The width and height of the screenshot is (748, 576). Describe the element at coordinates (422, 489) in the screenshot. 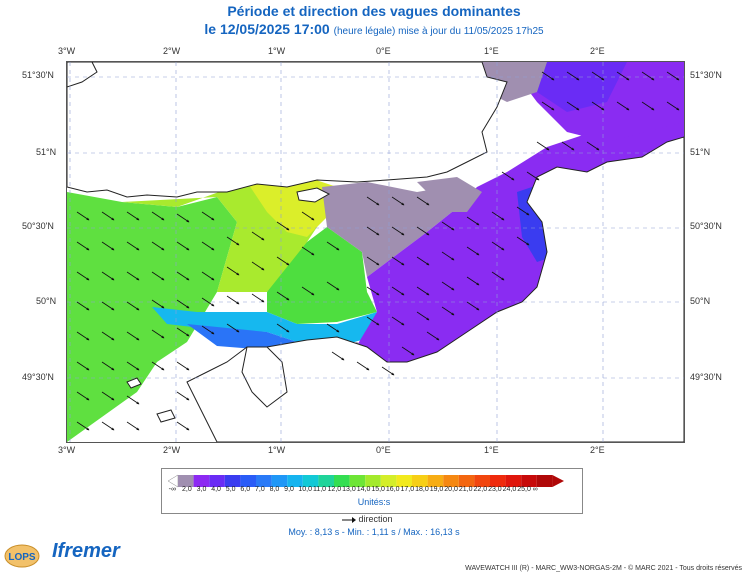

I see `legend-label-17: 18,0` at that location.